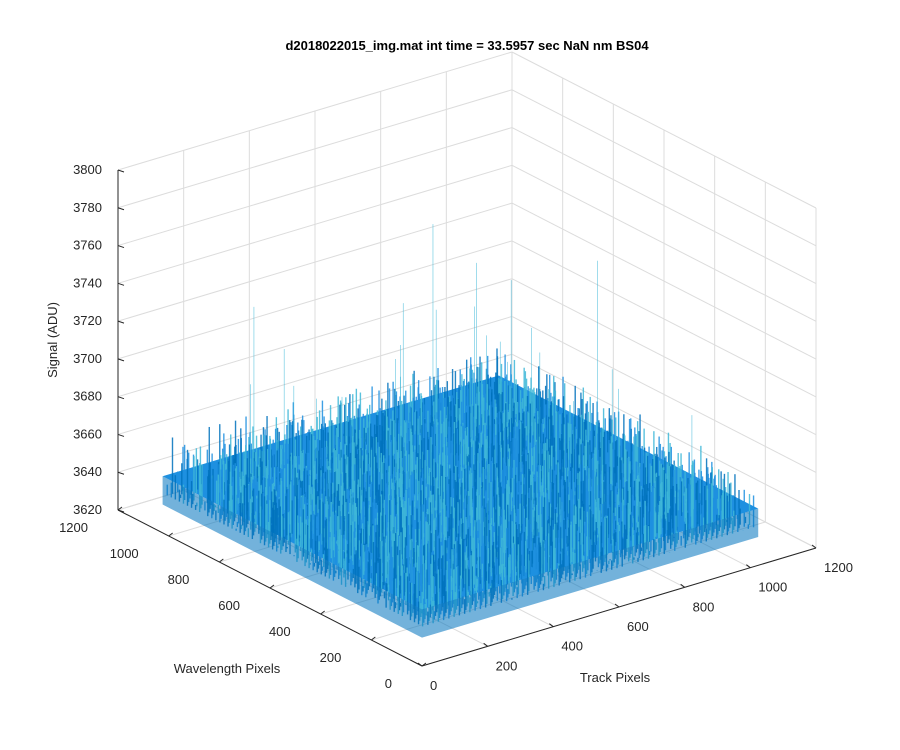  What do you see at coordinates (87, 396) in the screenshot?
I see `z-tick-label: 3680` at bounding box center [87, 396].